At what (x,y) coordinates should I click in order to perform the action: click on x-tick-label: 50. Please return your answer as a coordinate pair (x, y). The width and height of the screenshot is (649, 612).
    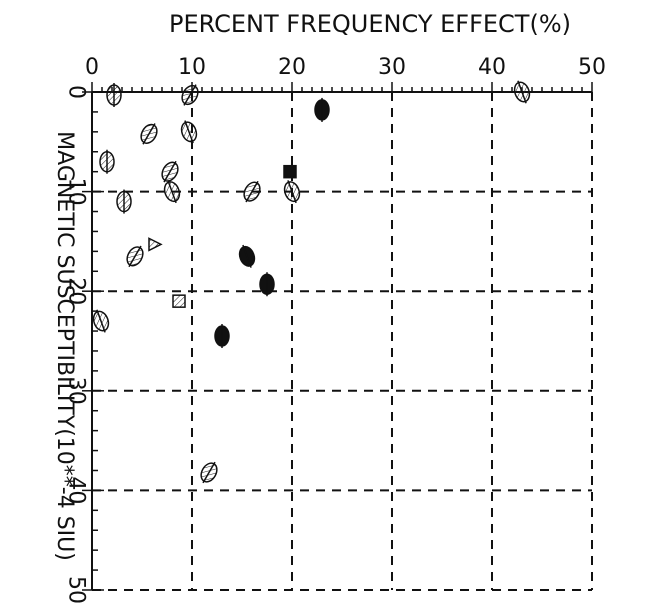
    Looking at the image, I should click on (592, 67).